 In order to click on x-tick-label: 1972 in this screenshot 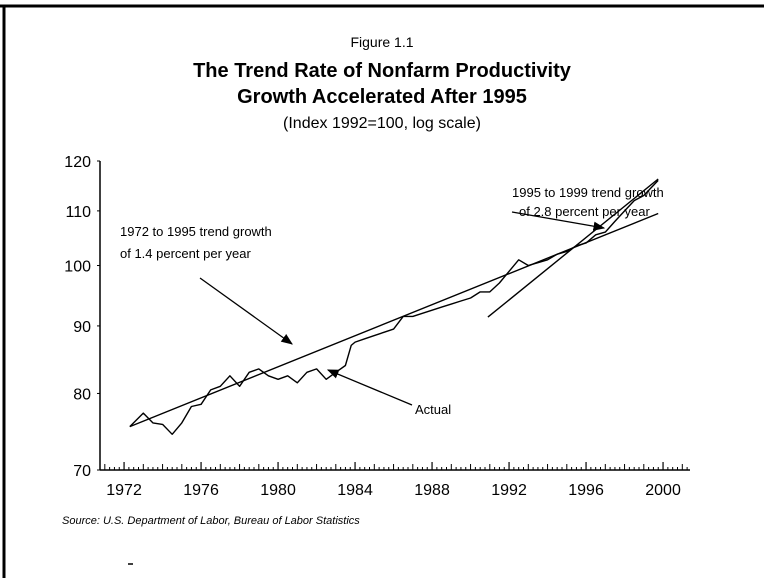, I will do `click(124, 490)`.